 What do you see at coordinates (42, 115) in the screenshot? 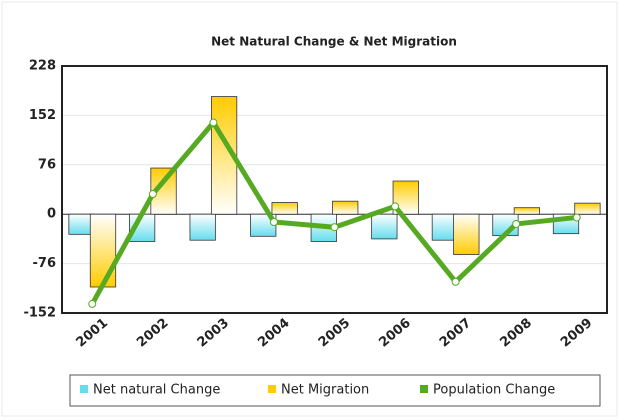
I see `y-tick-label: 152` at bounding box center [42, 115].